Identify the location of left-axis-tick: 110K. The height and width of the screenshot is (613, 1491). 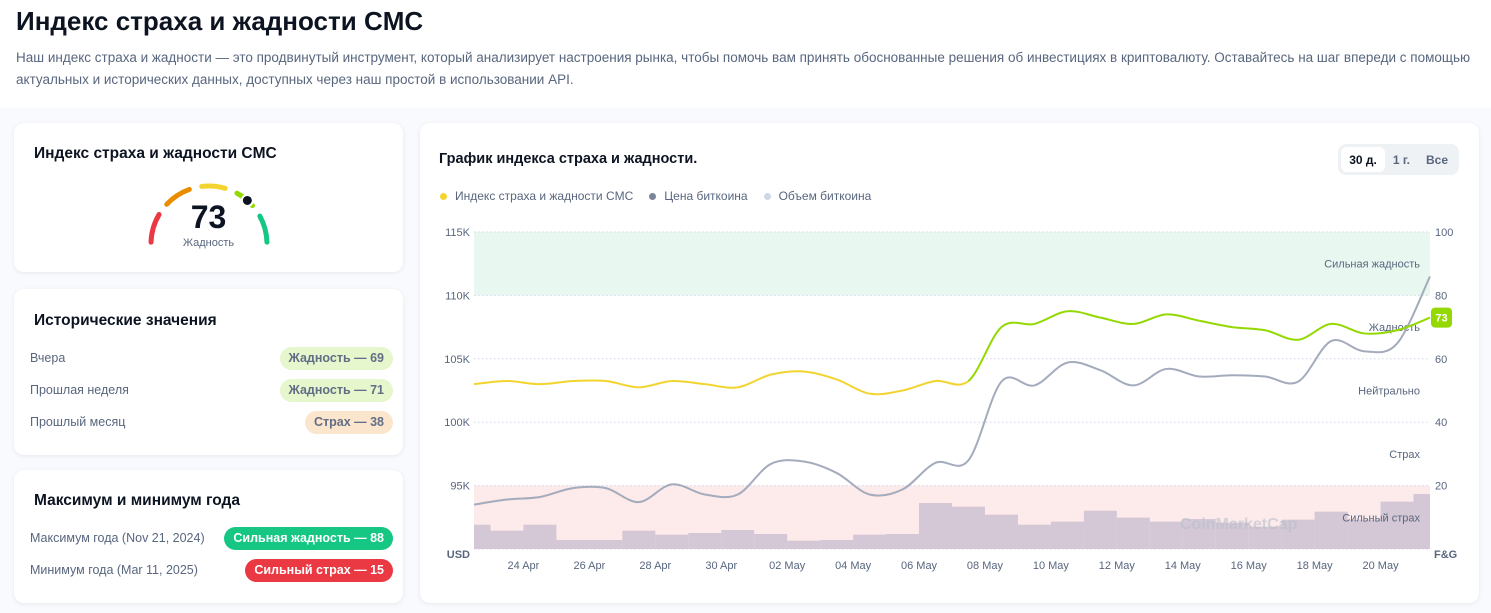
(458, 296).